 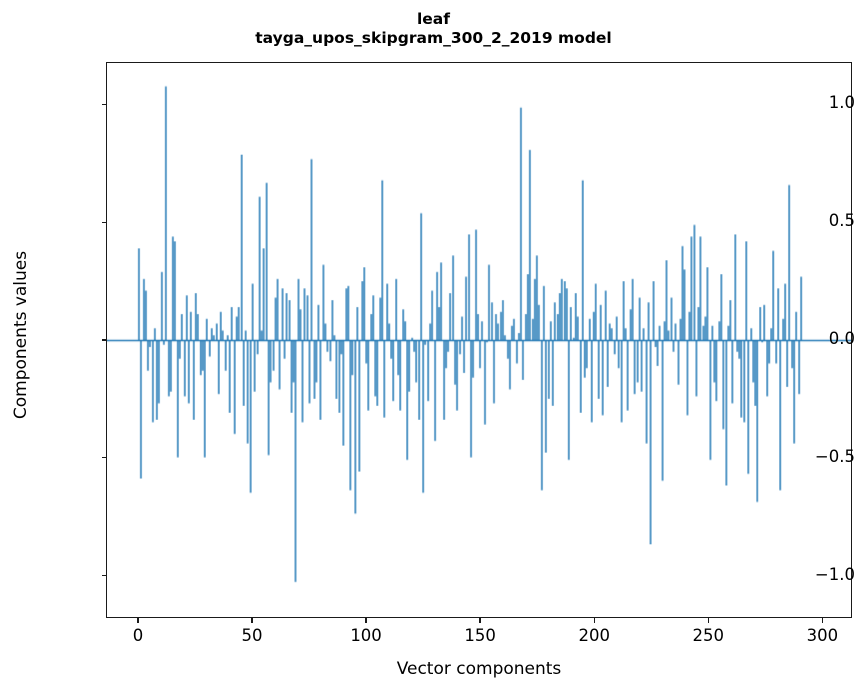 I want to click on y-axis-label: Components values, so click(x=21, y=335).